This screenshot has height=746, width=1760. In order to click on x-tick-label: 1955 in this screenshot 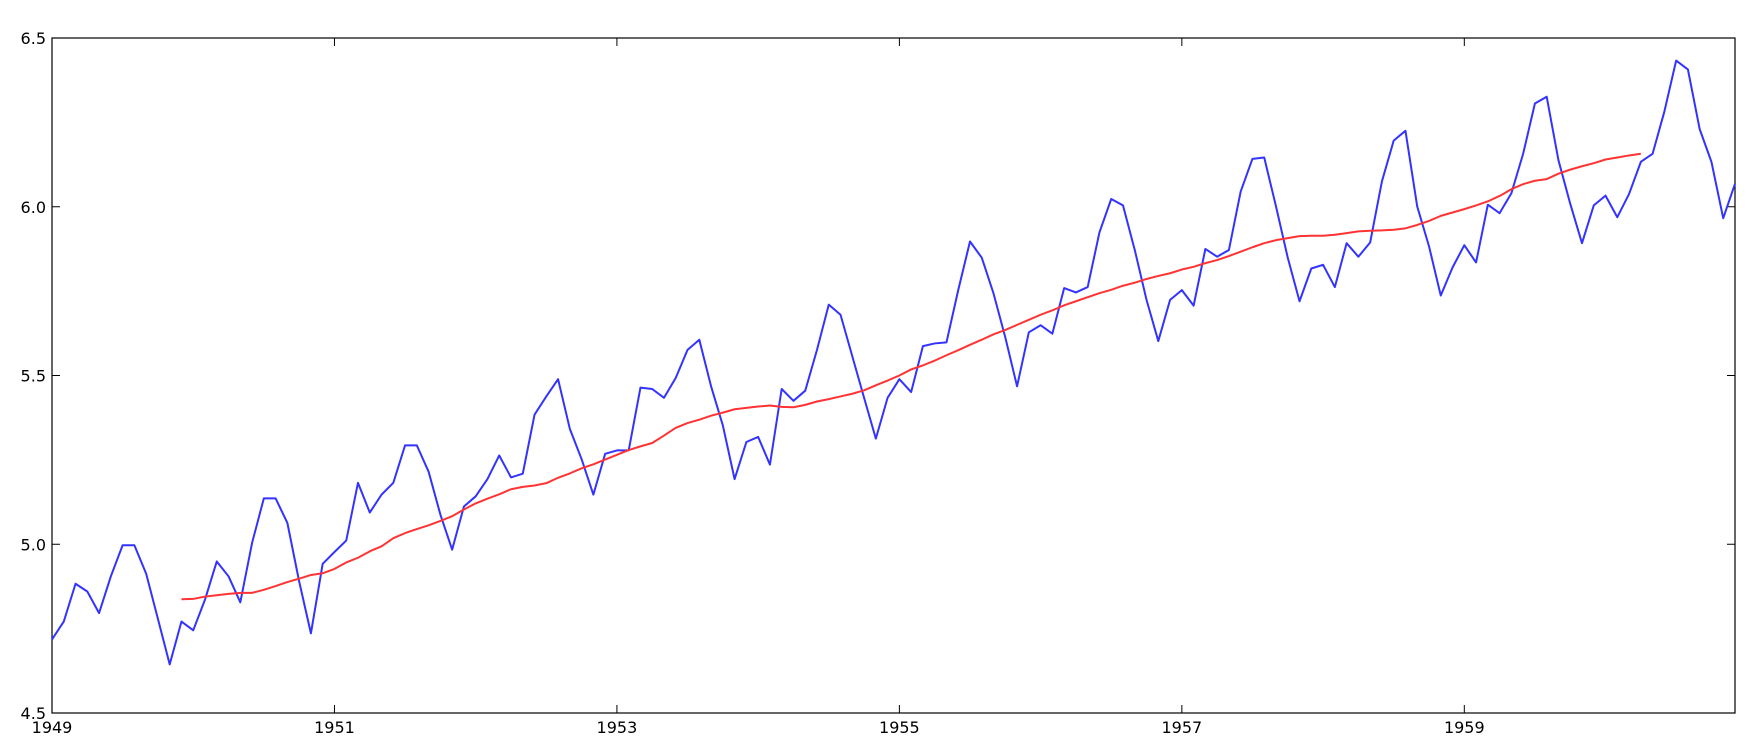, I will do `click(899, 727)`.